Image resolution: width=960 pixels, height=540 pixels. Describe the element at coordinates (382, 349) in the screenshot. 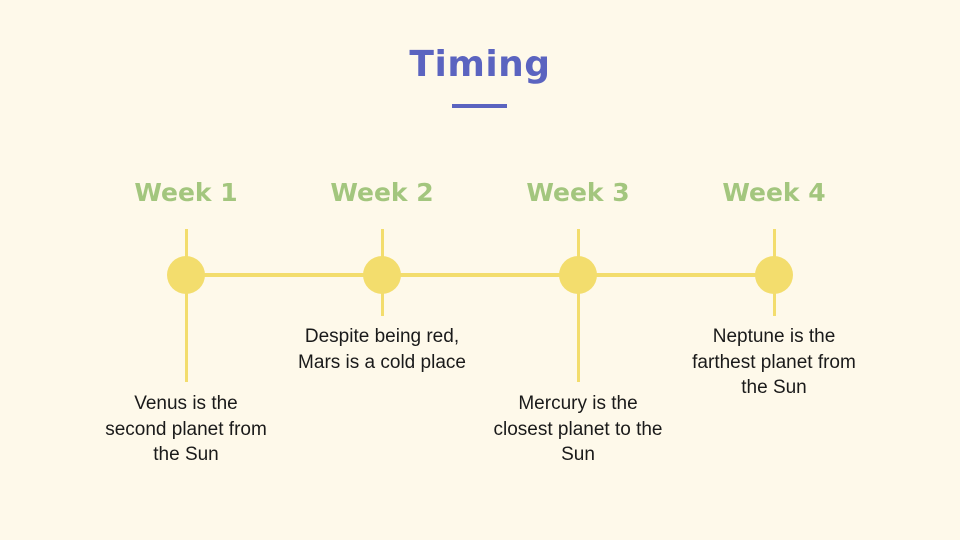

I see `week-2-description: Despite being red, Mars is a cold place` at that location.